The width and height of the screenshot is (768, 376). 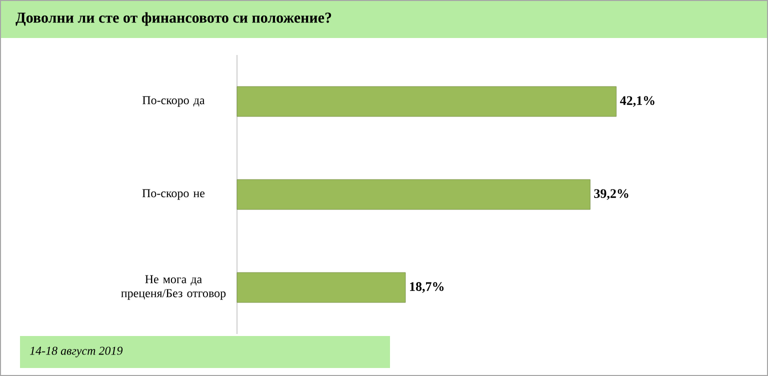 I want to click on data-label: 39,2%, so click(x=611, y=194).